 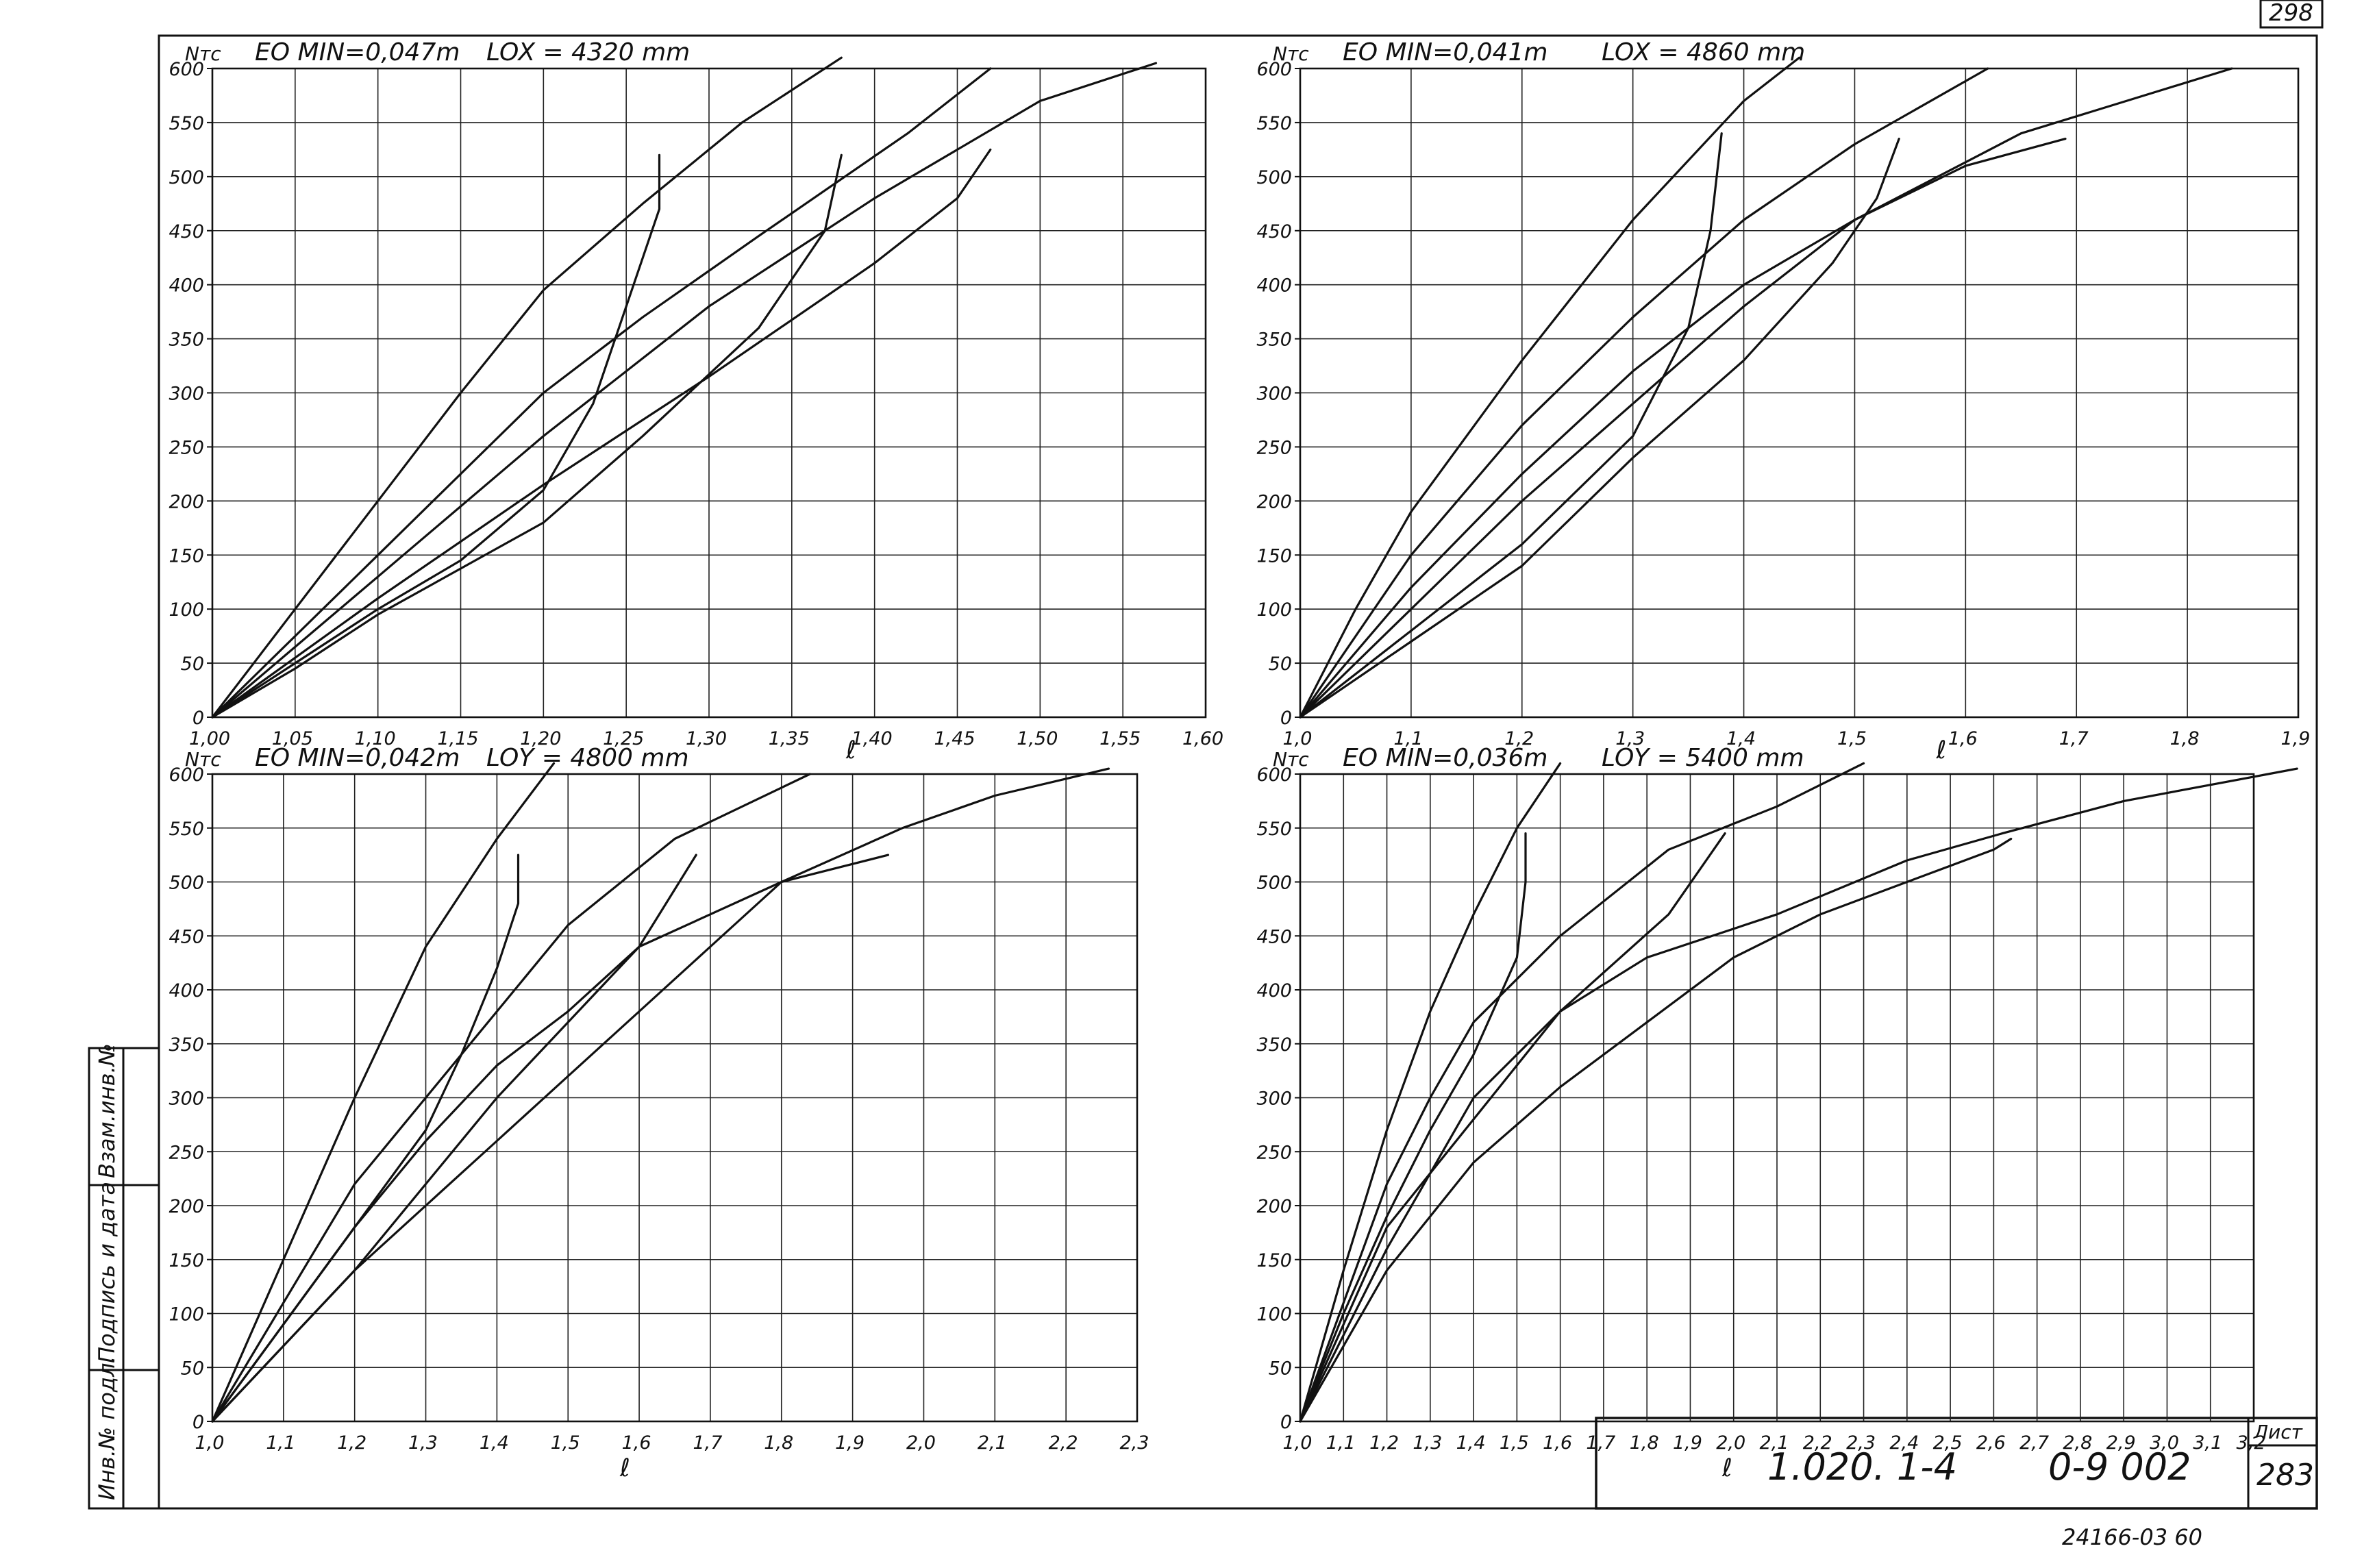 What do you see at coordinates (2121, 1443) in the screenshot?
I see `x-tick-label: 2,9` at bounding box center [2121, 1443].